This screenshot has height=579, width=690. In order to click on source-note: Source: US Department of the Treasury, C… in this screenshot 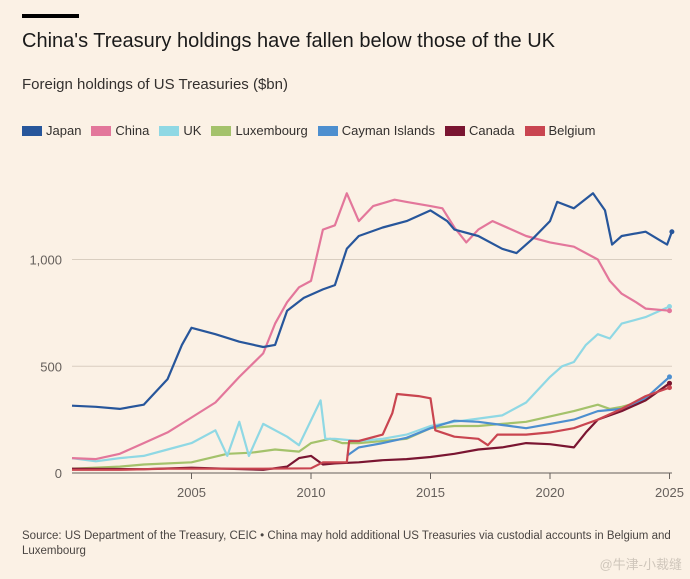, I will do `click(346, 543)`.